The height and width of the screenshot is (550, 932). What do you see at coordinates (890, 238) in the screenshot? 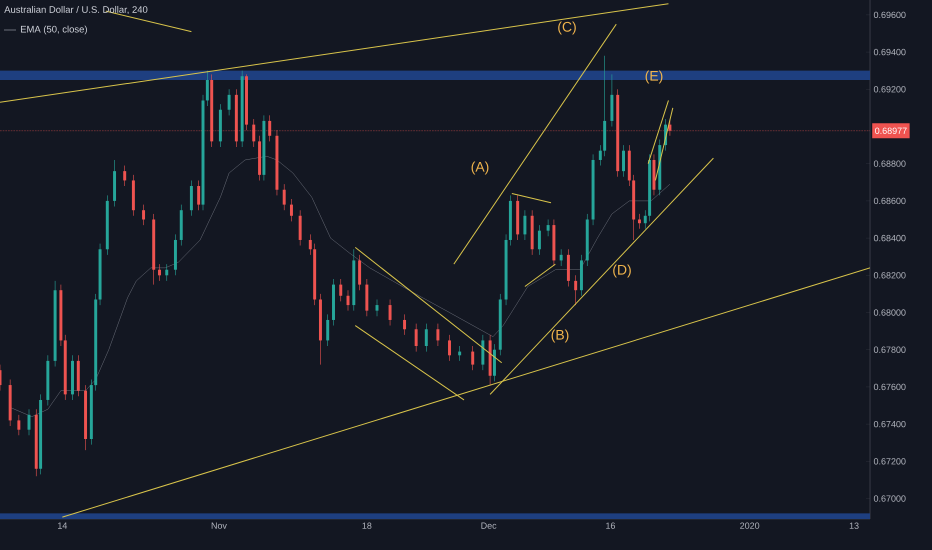
I see `y-tick-label: 0.68400` at bounding box center [890, 238].